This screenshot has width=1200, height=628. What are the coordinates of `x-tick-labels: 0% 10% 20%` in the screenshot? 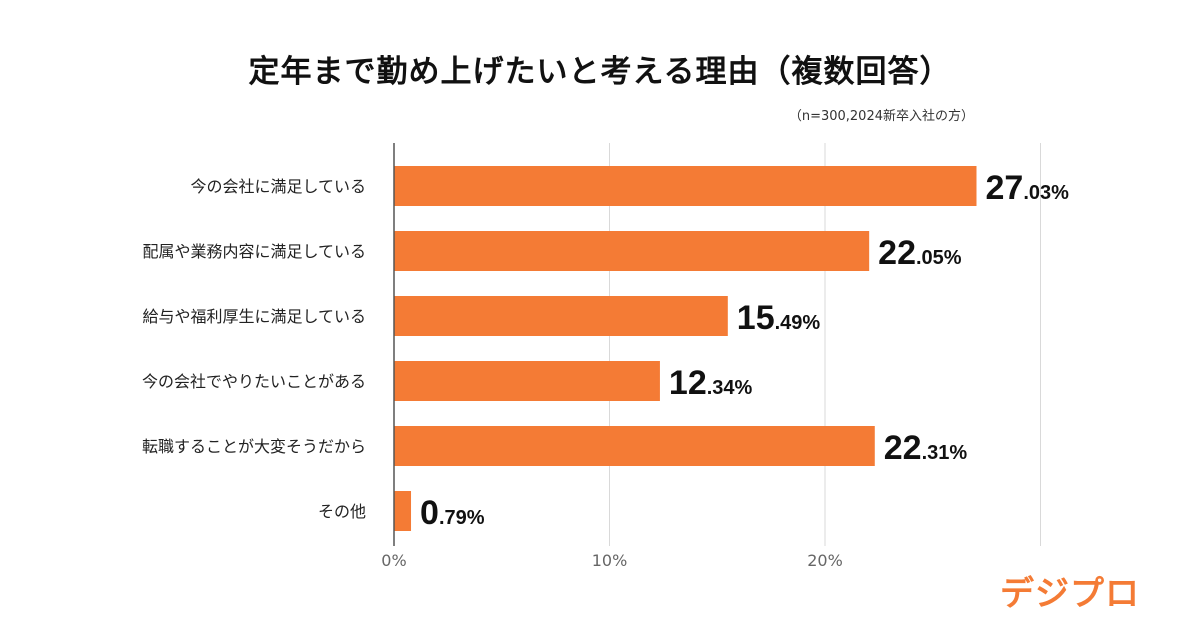 It's located at (611, 560).